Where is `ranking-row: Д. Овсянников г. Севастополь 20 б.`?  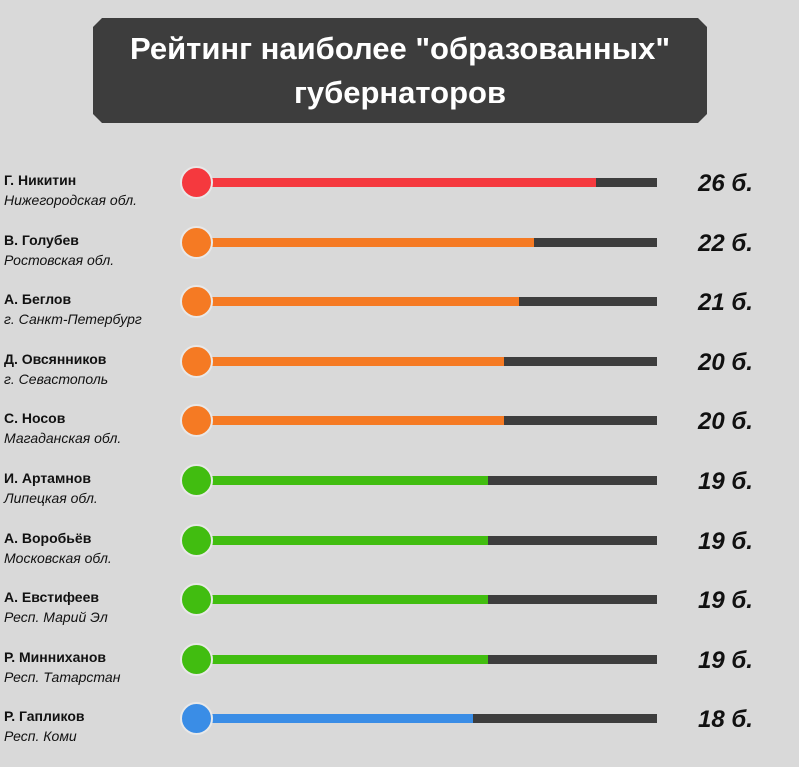
ranking-row: Д. Овсянников г. Севастополь 20 б. is located at coordinates (399, 372).